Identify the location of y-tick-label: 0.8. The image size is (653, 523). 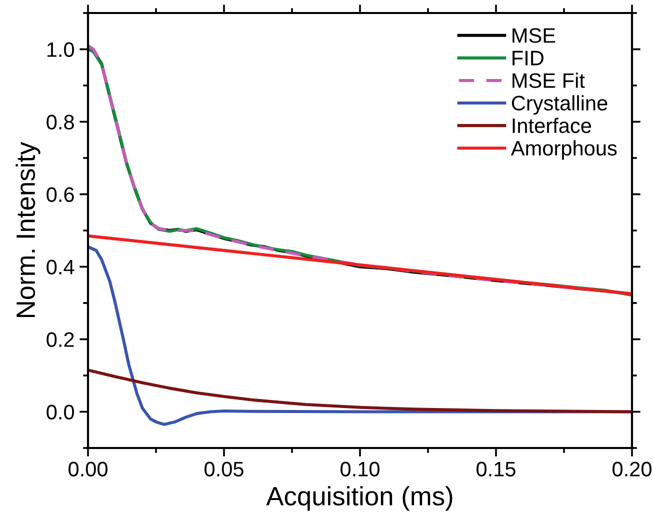
(60, 122).